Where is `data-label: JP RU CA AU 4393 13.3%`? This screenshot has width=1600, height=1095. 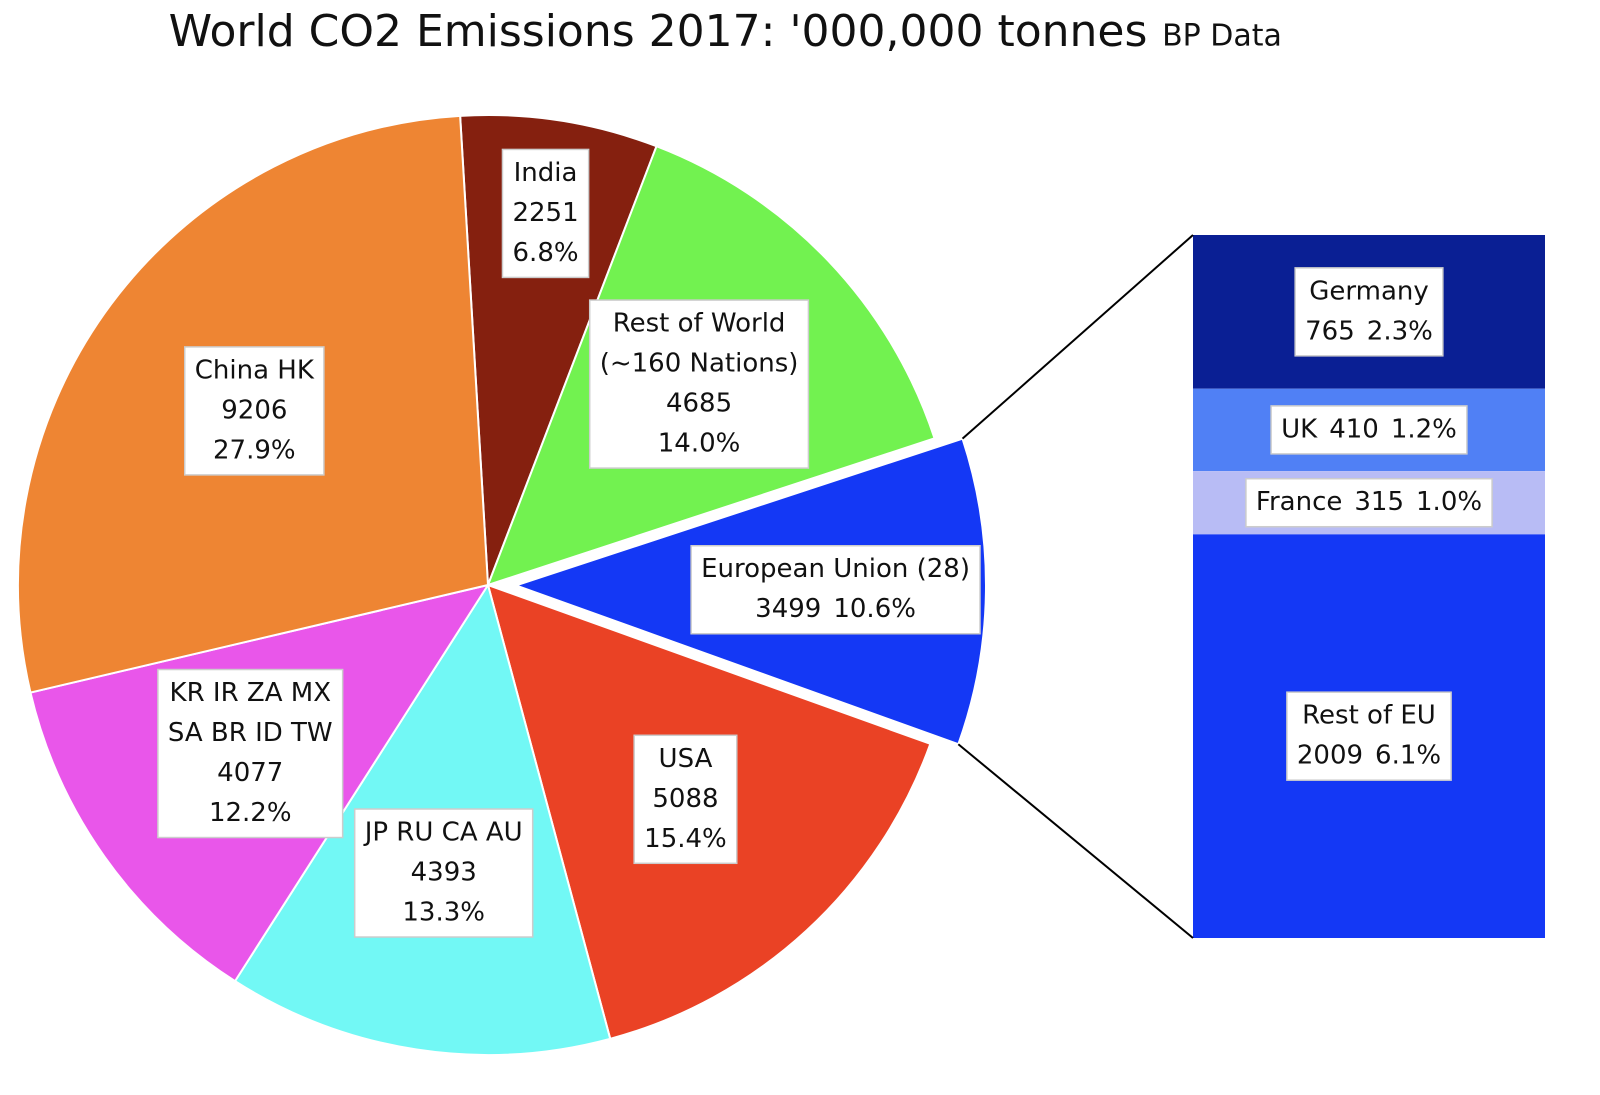
data-label: JP RU CA AU 4393 13.3% is located at coordinates (443, 873).